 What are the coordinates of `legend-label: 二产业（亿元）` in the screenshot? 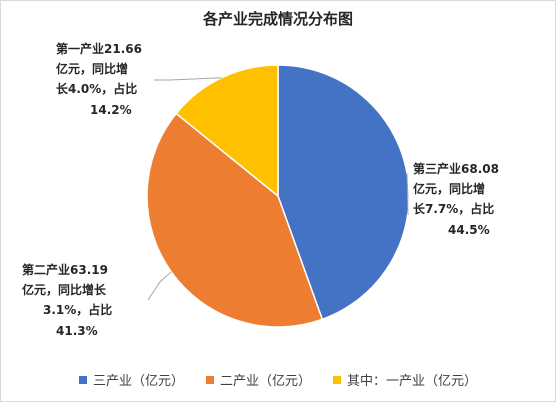 It's located at (265, 381).